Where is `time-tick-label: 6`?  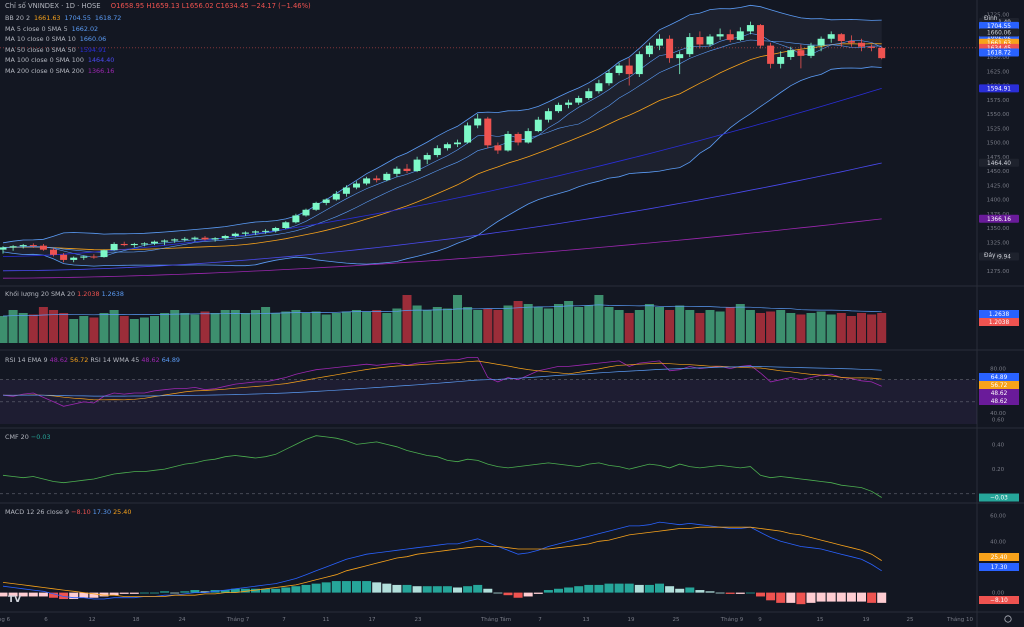
time-tick-label: 6 is located at coordinates (46, 620).